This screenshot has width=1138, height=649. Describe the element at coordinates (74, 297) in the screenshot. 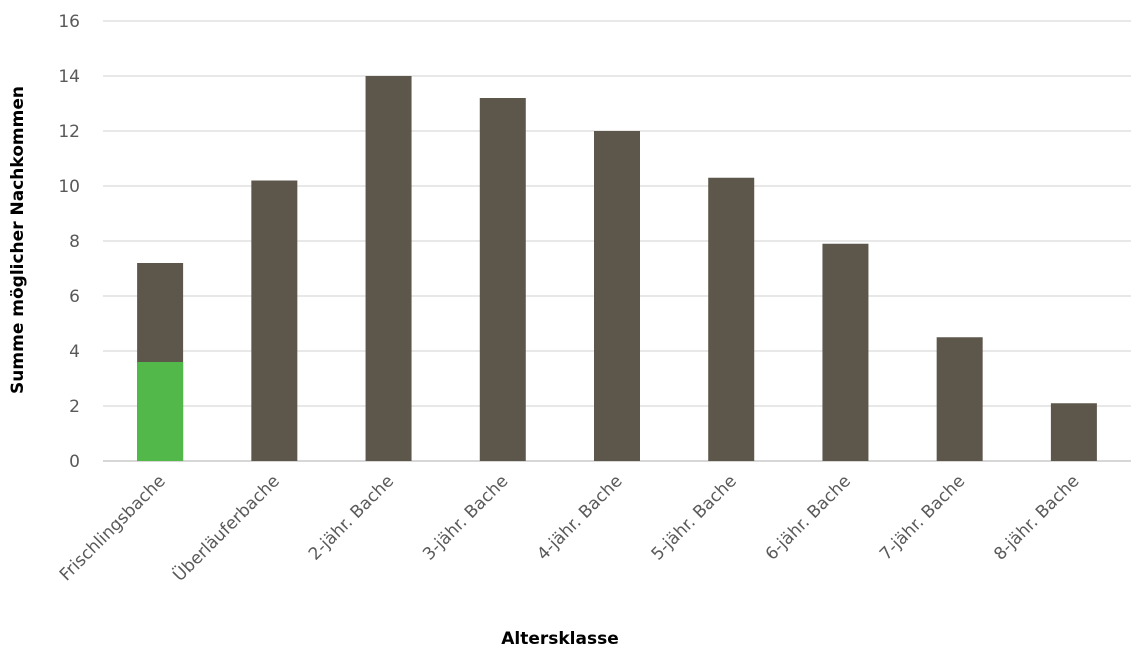

I see `y-tick-label: 6` at that location.